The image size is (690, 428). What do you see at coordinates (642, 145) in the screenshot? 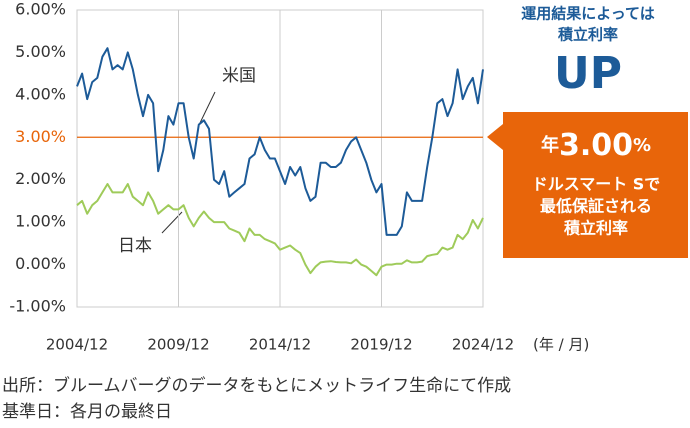
I see `rate-suffix: %` at bounding box center [642, 145].